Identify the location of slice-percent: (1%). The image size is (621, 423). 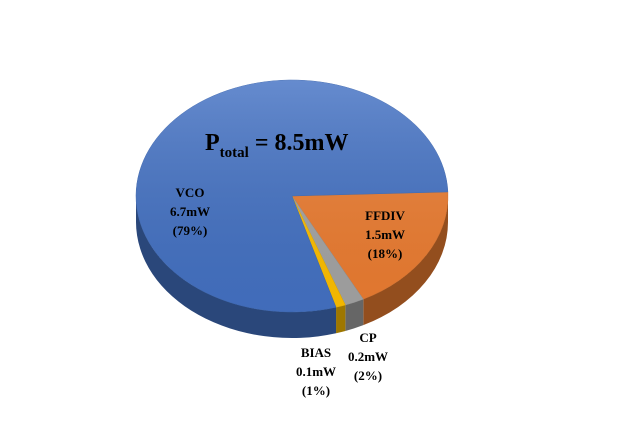
(316, 390).